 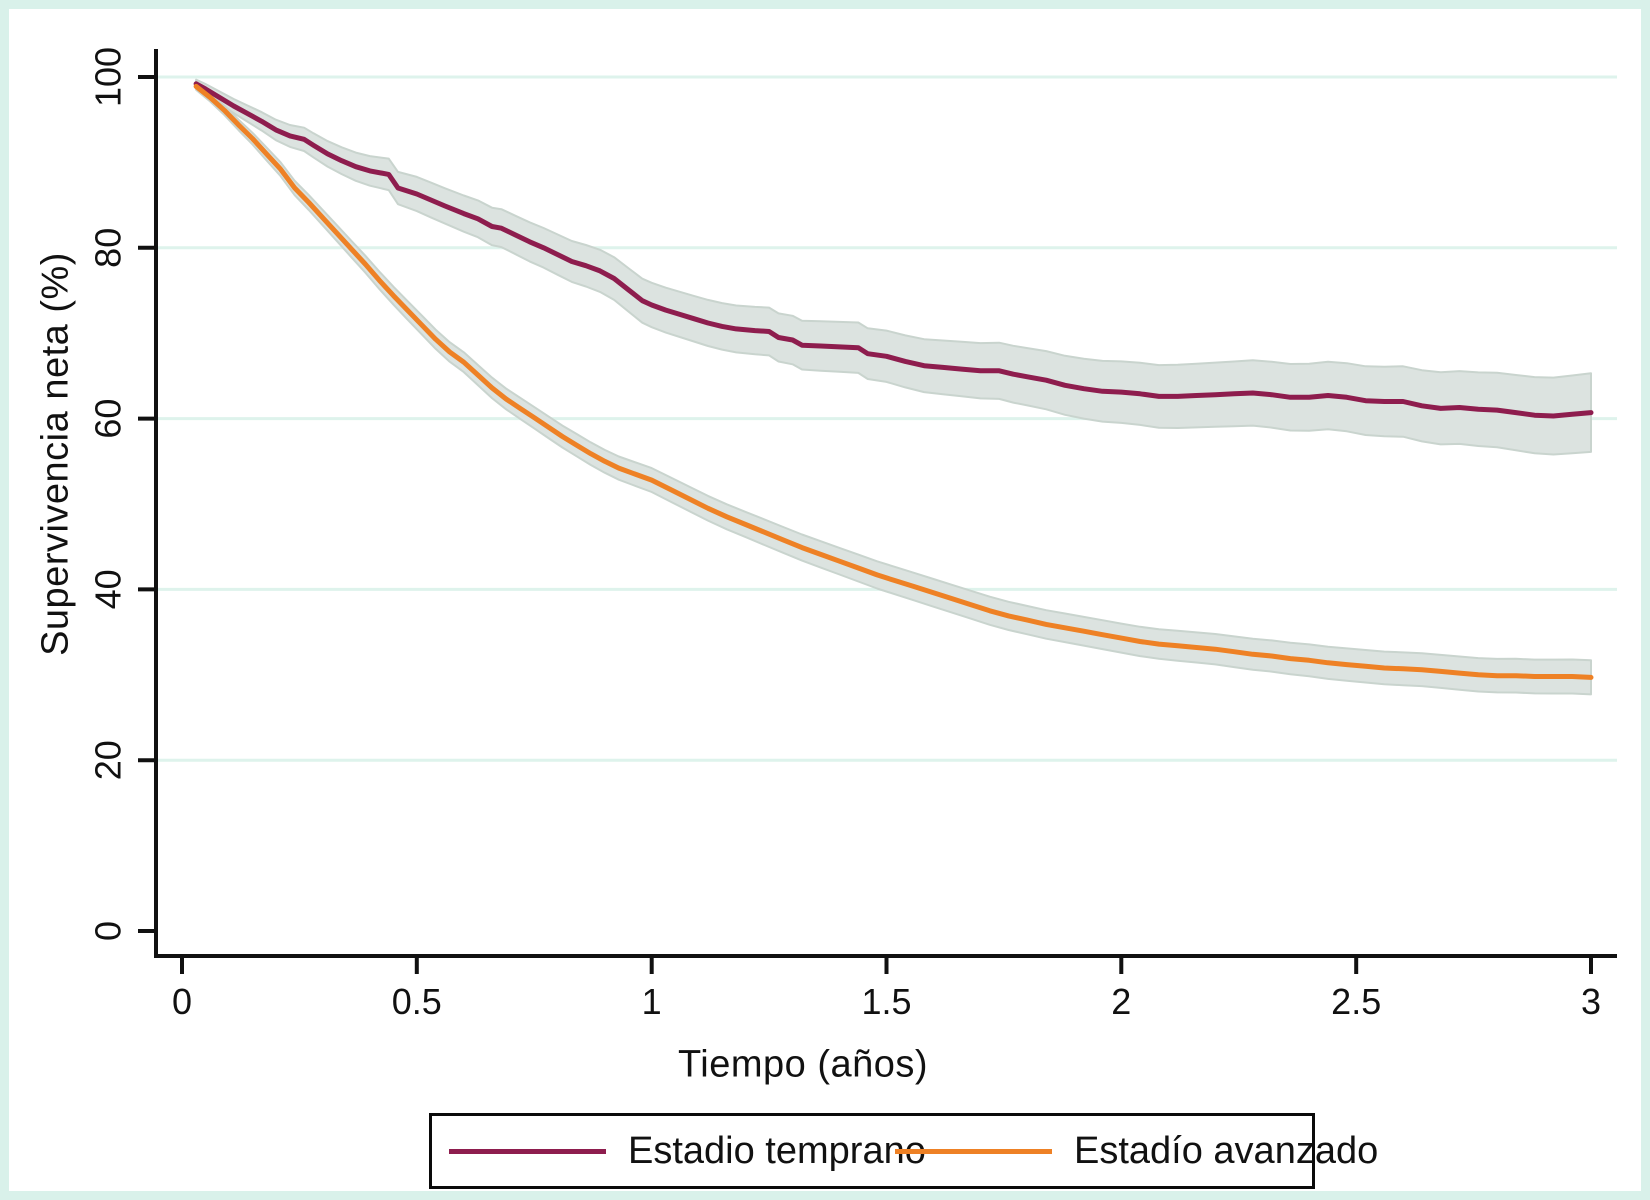 What do you see at coordinates (1591, 1001) in the screenshot?
I see `x-tick-label-3: 3` at bounding box center [1591, 1001].